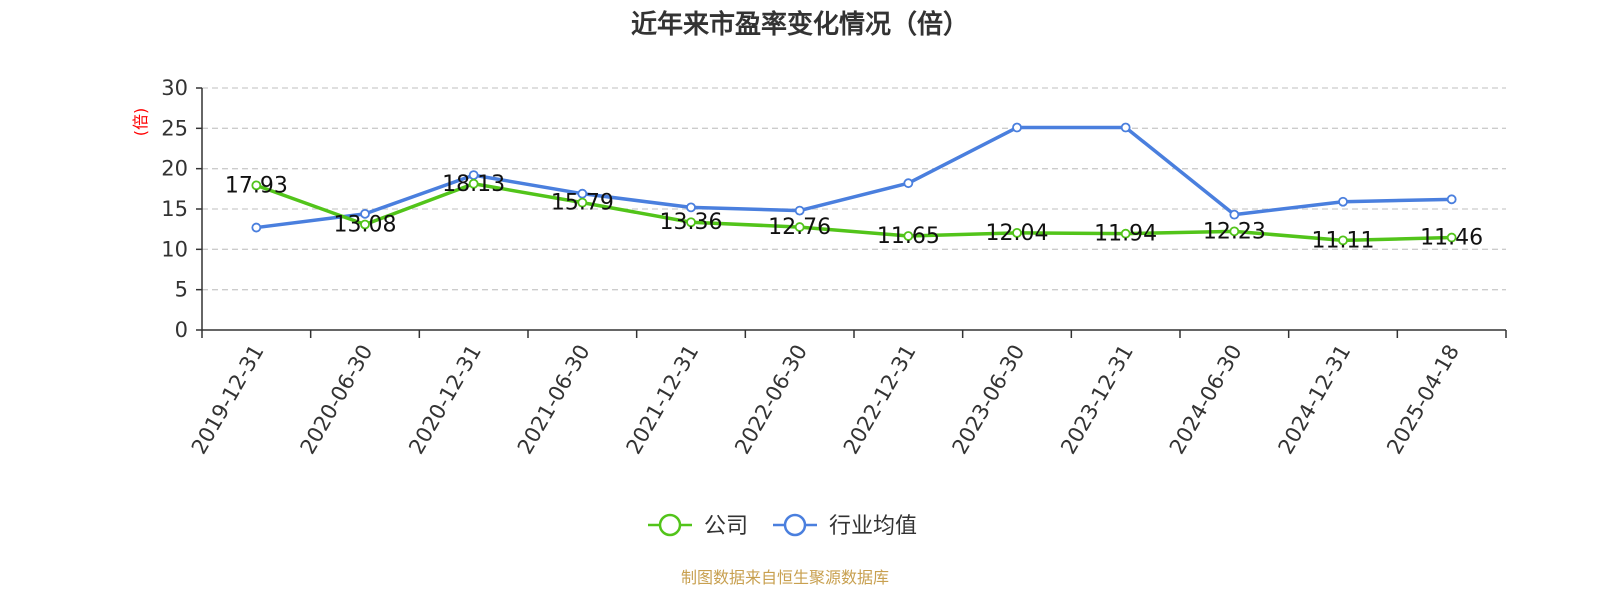 This screenshot has width=1600, height=600. I want to click on x-tick-label: 2024-12-31, so click(1315, 400).